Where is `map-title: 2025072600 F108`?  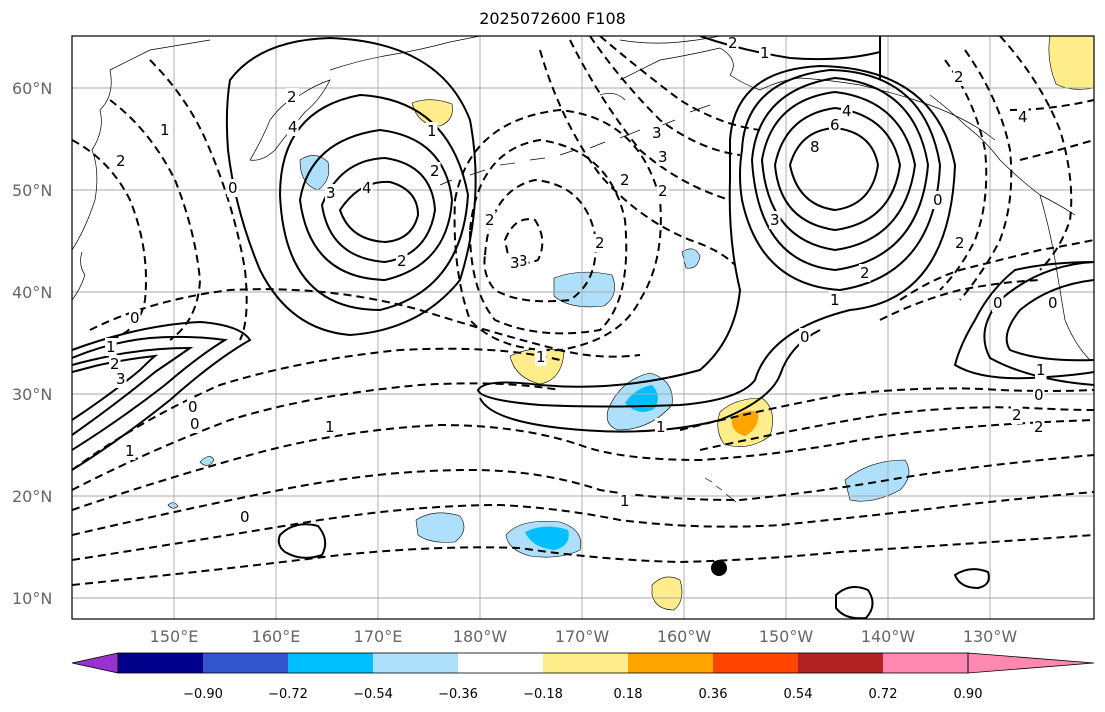
map-title: 2025072600 F108 is located at coordinates (552, 18).